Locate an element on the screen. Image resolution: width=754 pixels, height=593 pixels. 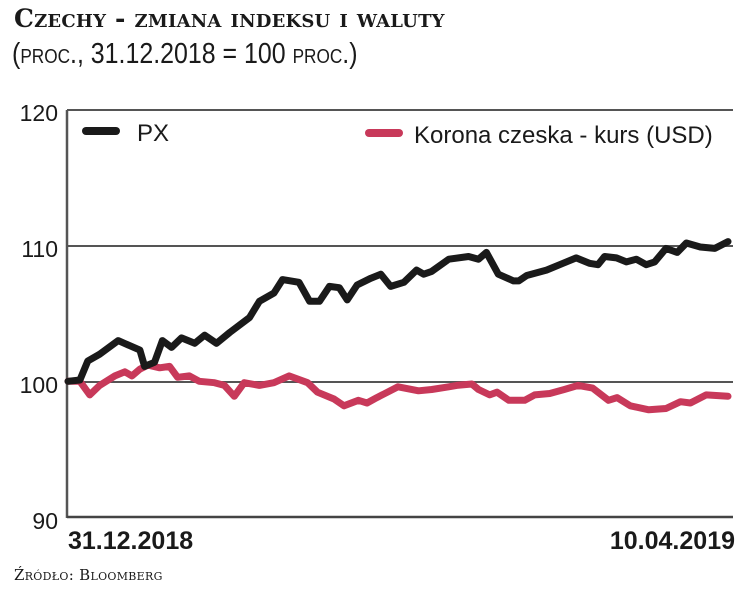
subtitle-baseline: , 31.12.2018 = 100 is located at coordinates (184, 54).